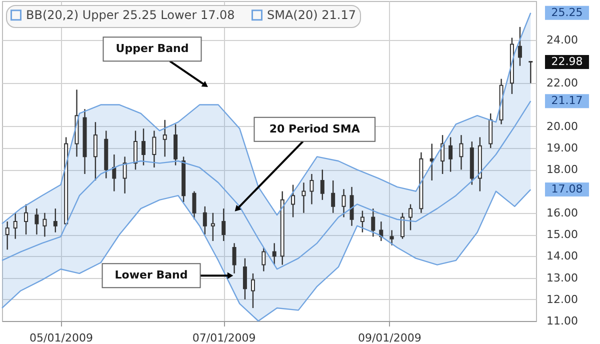  What do you see at coordinates (562, 235) in the screenshot?
I see `y-tick-label: 15.00` at bounding box center [562, 235].